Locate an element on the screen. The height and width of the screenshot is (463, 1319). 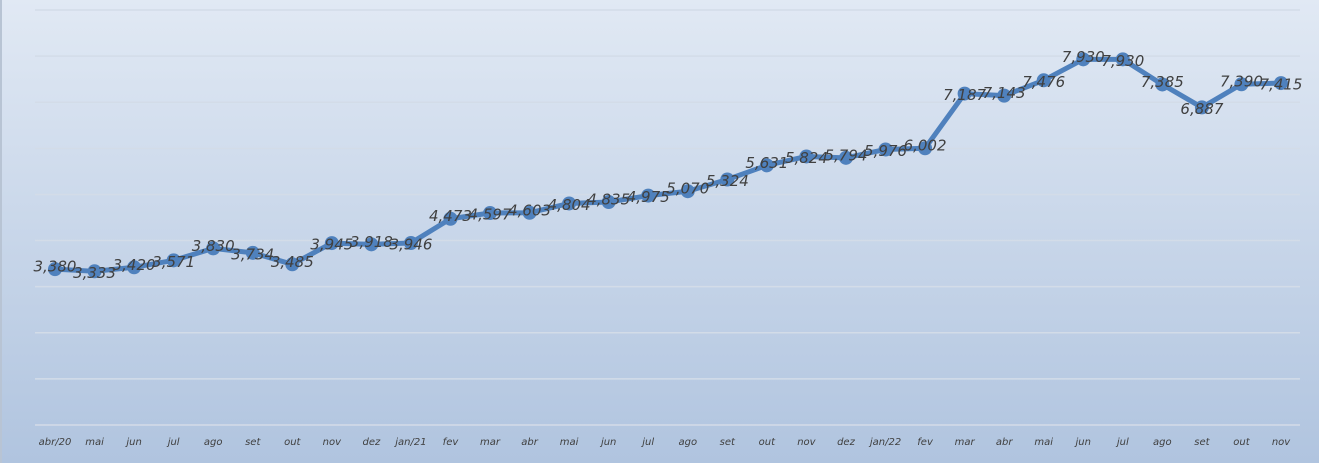
data-label: 5,794 is located at coordinates (845, 155).